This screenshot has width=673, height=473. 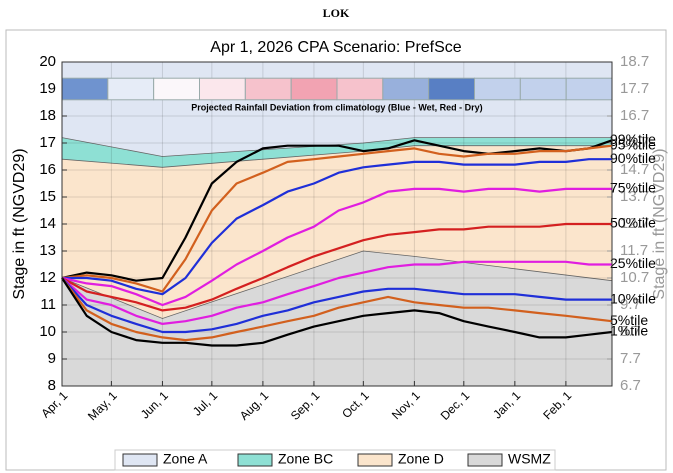 What do you see at coordinates (634, 250) in the screenshot?
I see `y2-tick-label: 11.7` at bounding box center [634, 250].